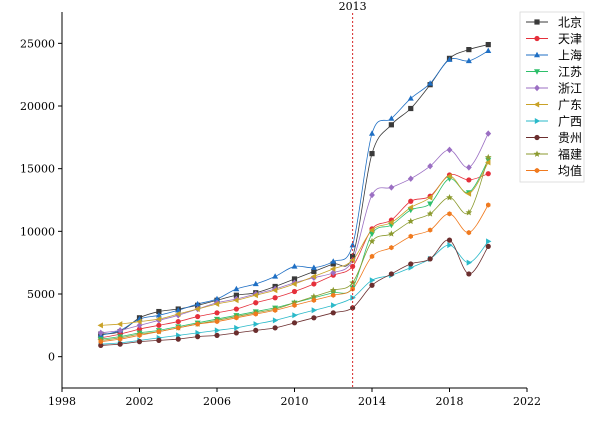 Image resolution: width=590 pixels, height=421 pixels. What do you see at coordinates (468, 60) in the screenshot?
I see `series-3-point-2019` at bounding box center [468, 60].